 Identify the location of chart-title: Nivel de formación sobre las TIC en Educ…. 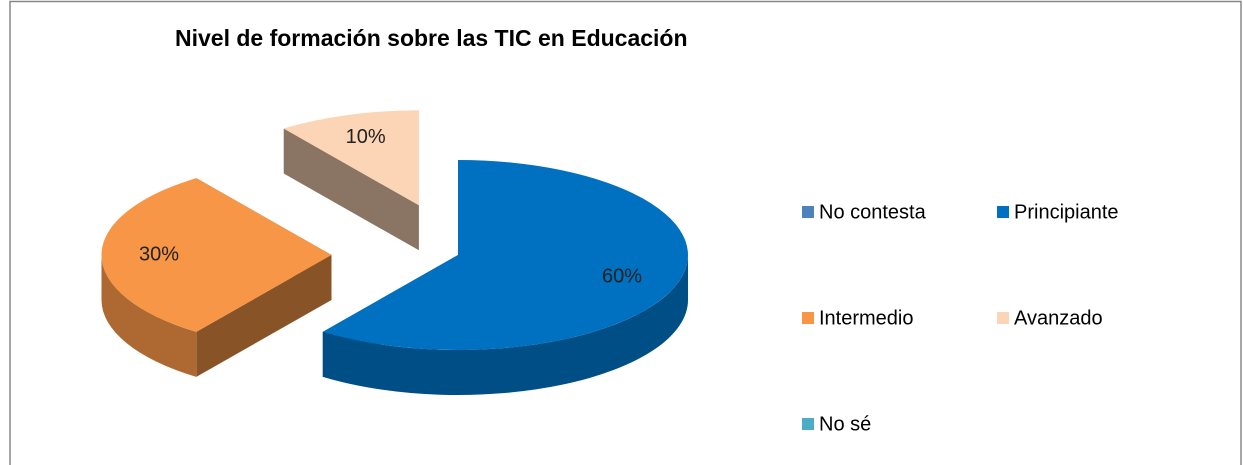
(431, 38).